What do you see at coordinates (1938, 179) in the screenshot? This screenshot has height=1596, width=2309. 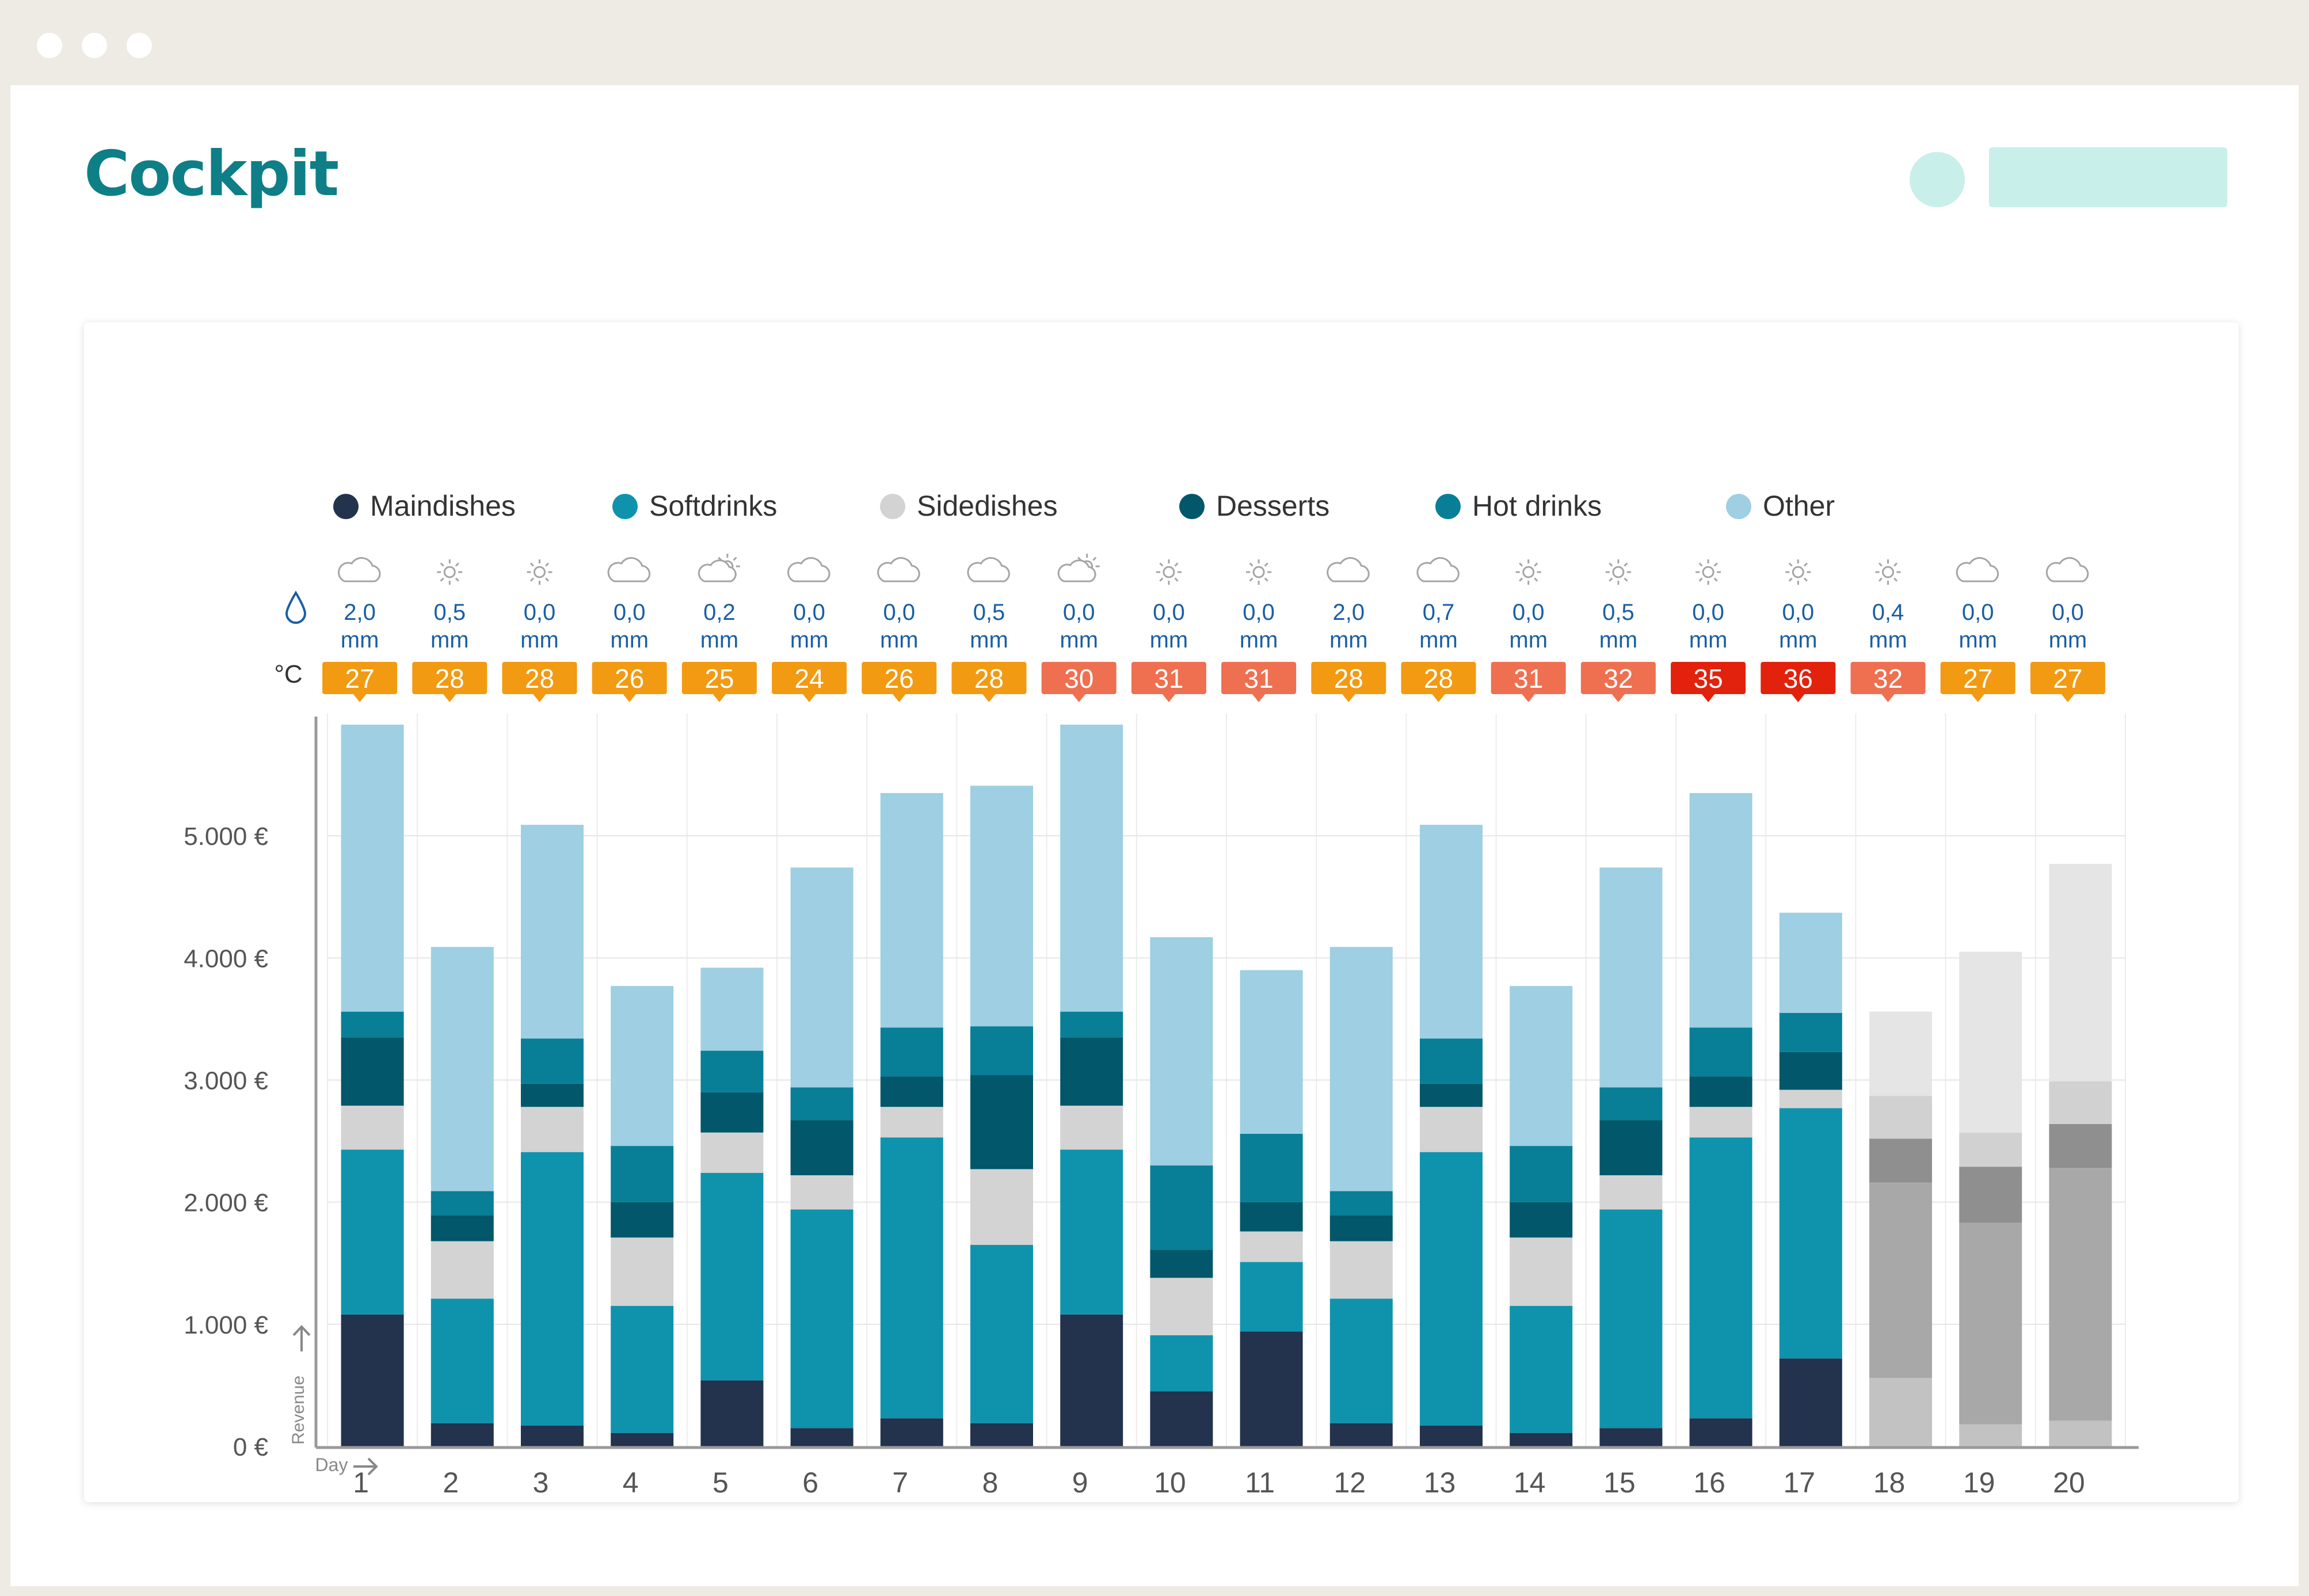 I see `avatar` at bounding box center [1938, 179].